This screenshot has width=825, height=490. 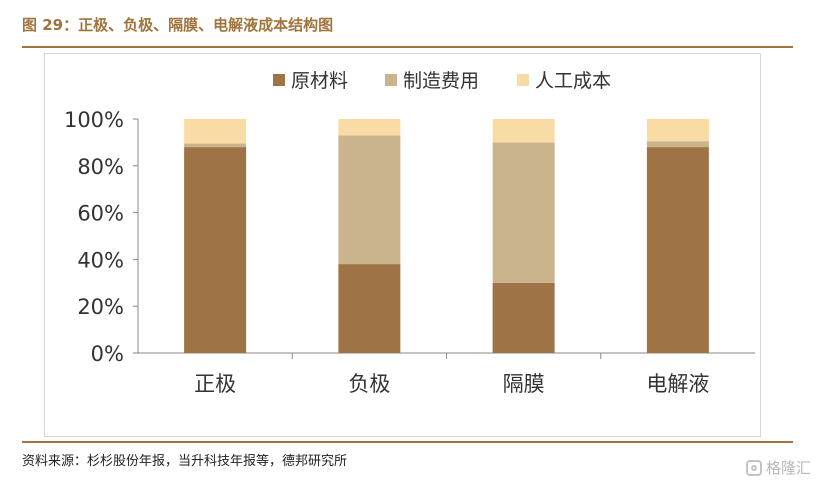 What do you see at coordinates (524, 384) in the screenshot?
I see `x-tick-label: 隔膜` at bounding box center [524, 384].